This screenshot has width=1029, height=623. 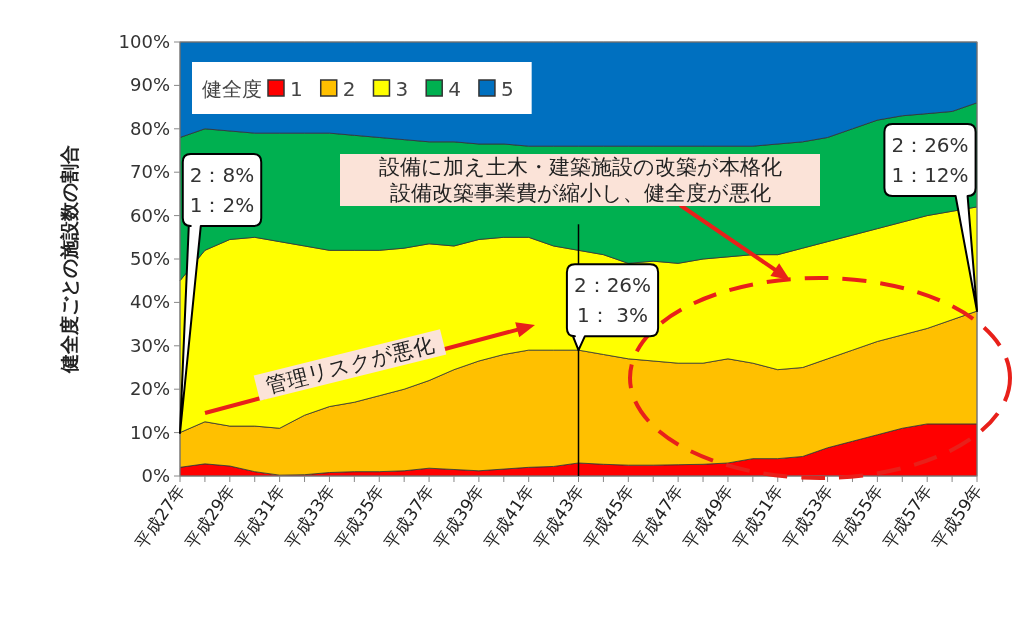 I want to click on annotation: 2：26% 1： 3%, so click(x=612, y=300).